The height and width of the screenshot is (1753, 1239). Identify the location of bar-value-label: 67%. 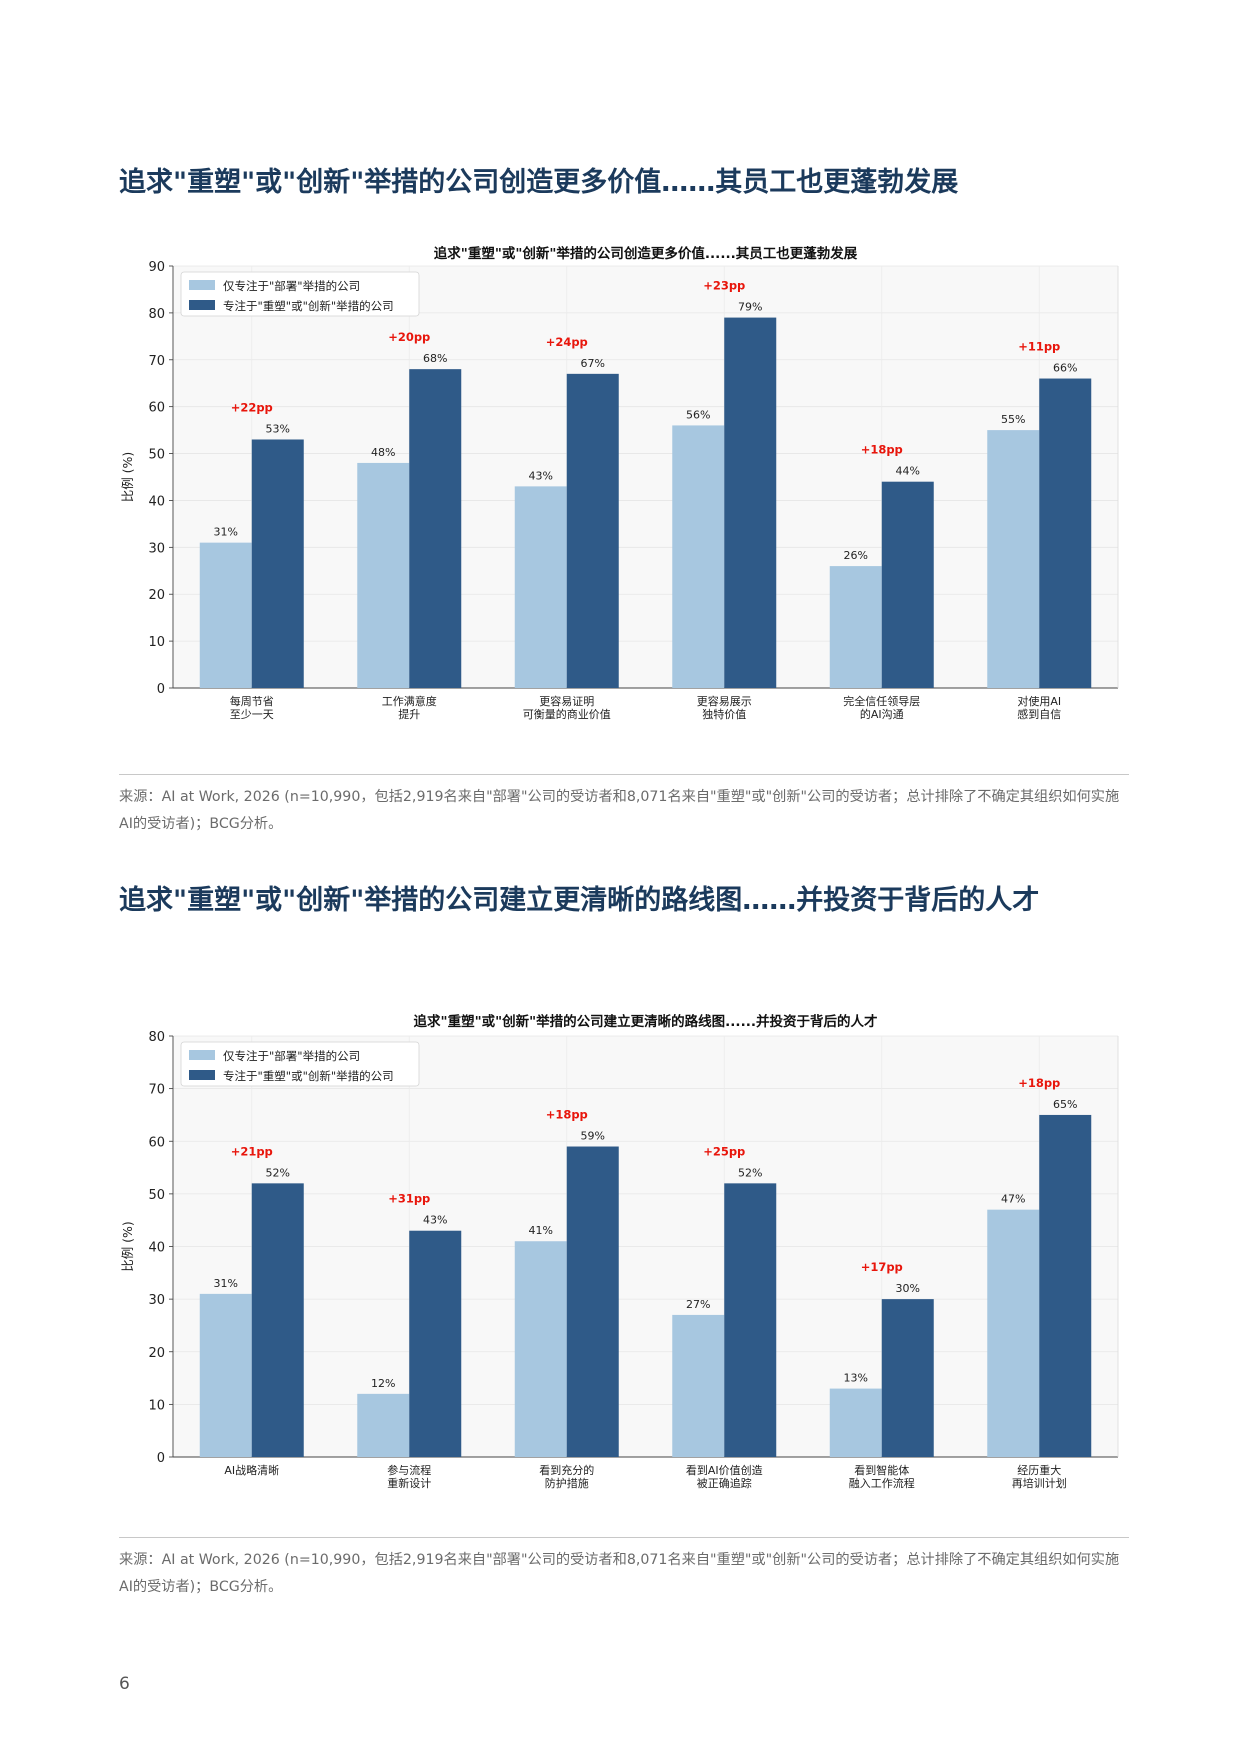
(593, 363).